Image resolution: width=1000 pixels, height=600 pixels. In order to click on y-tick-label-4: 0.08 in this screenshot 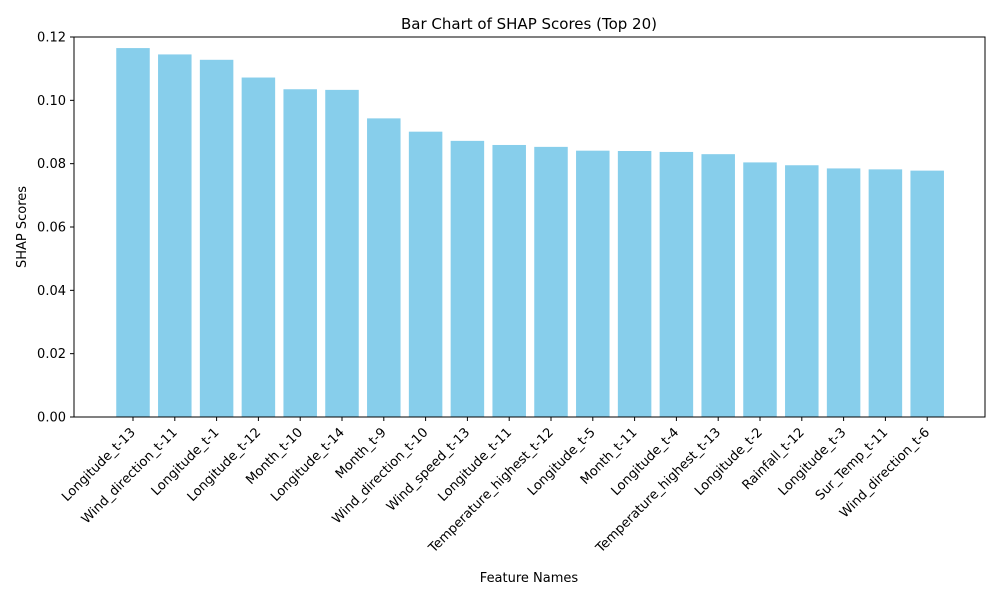, I will do `click(51, 164)`.